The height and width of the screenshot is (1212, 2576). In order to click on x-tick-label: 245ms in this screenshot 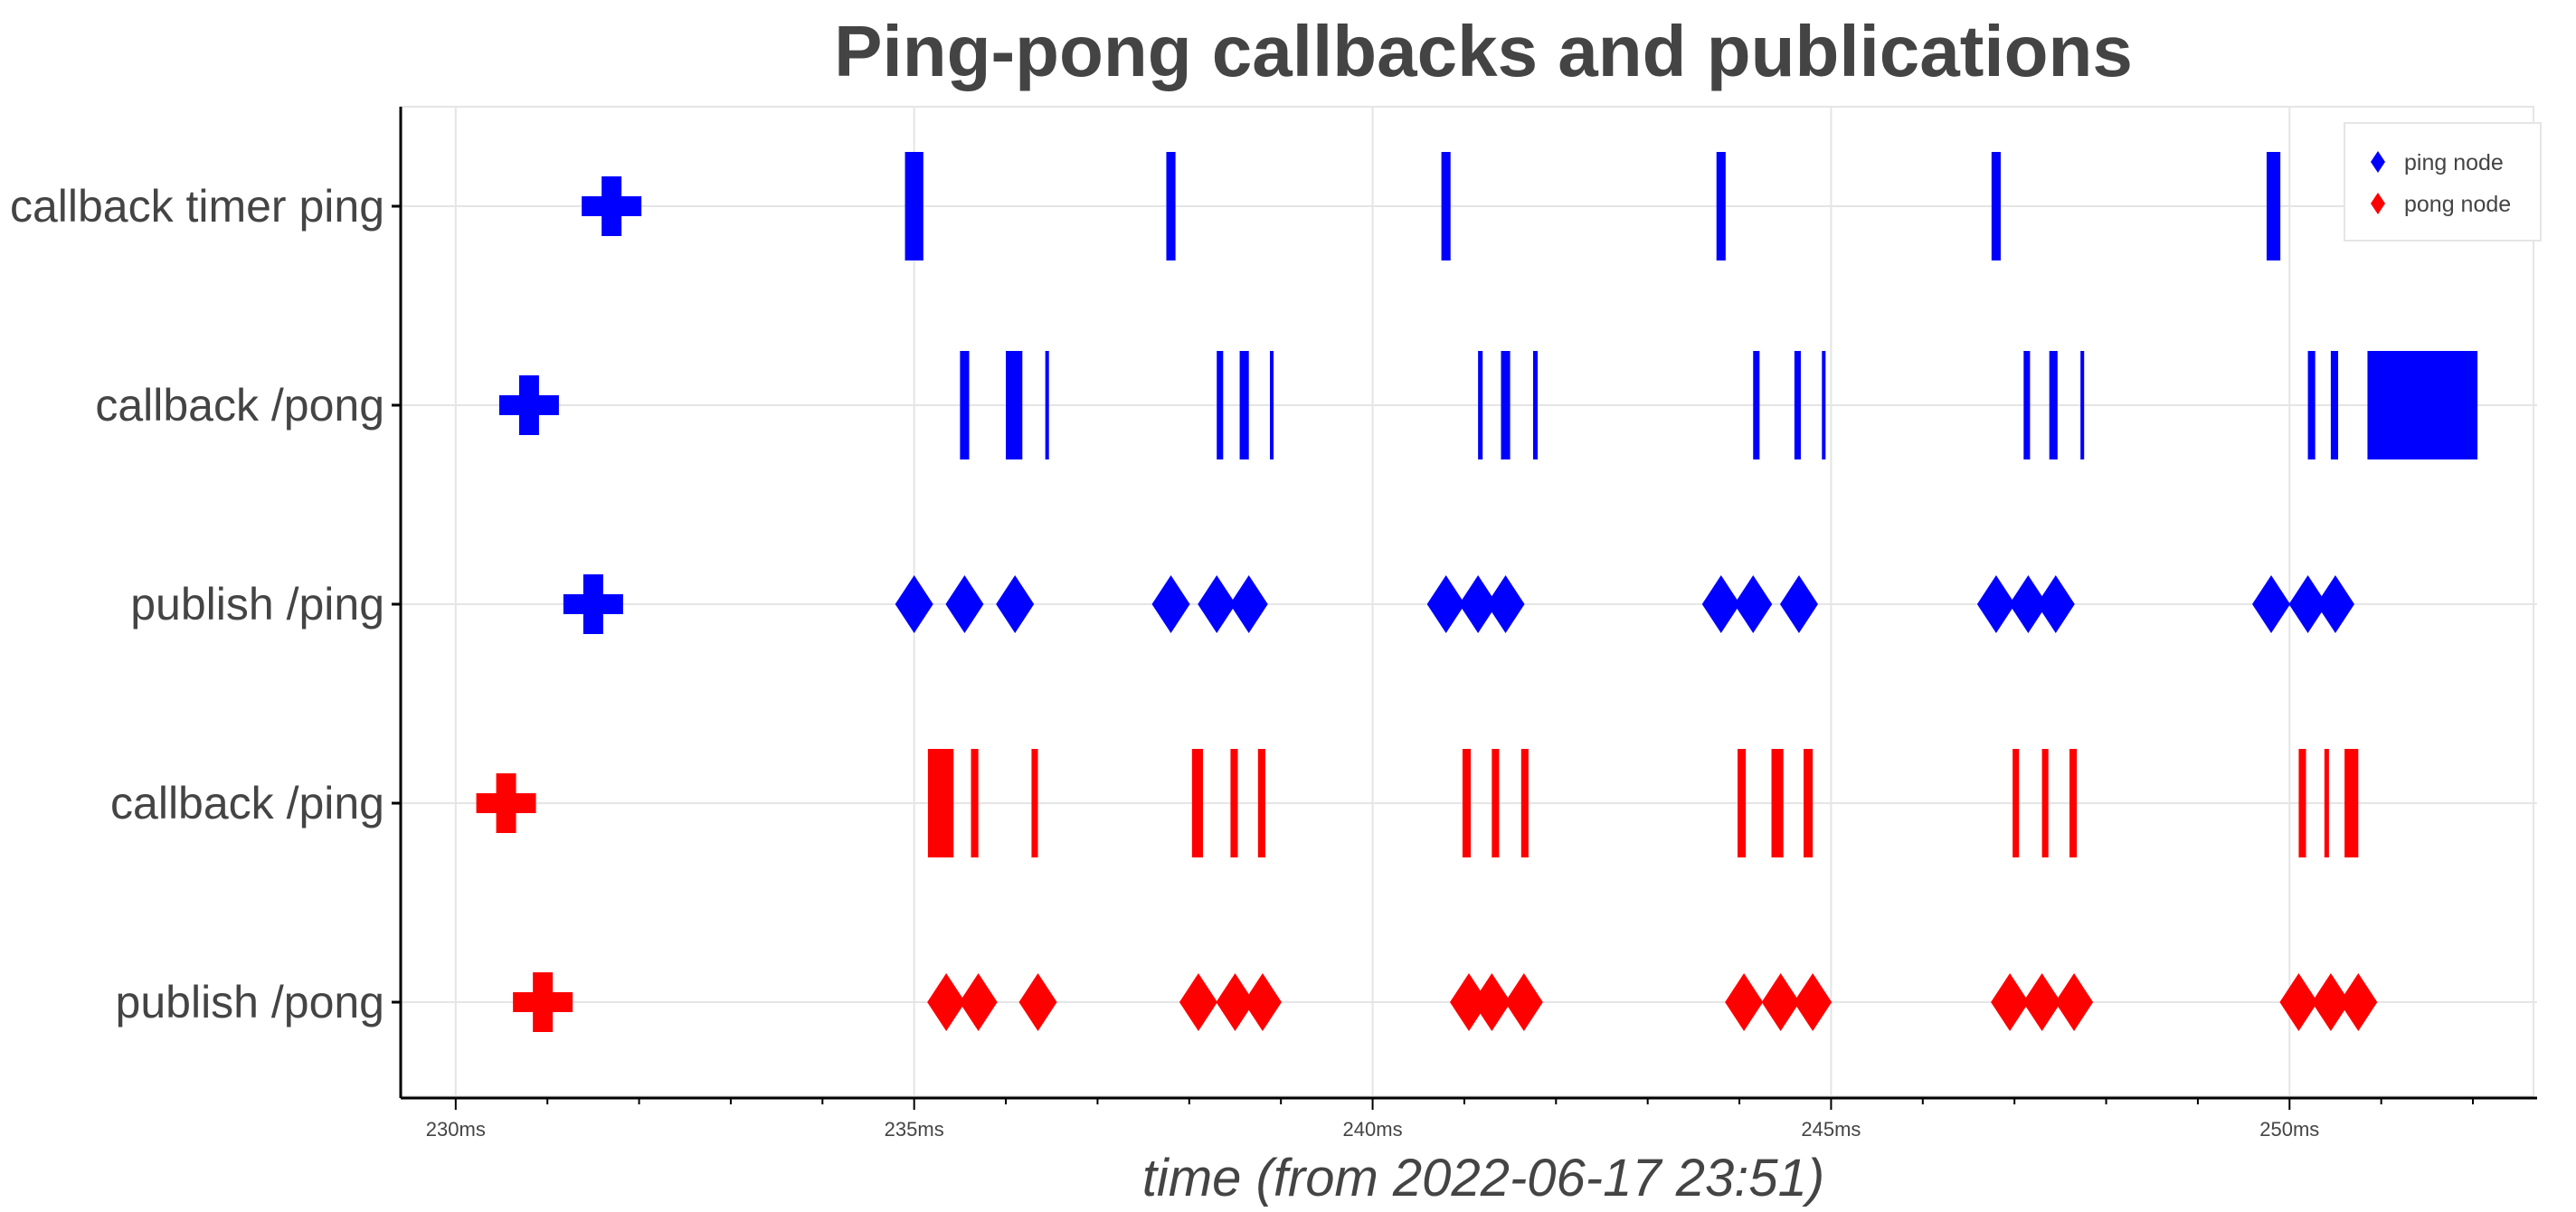, I will do `click(1831, 1129)`.